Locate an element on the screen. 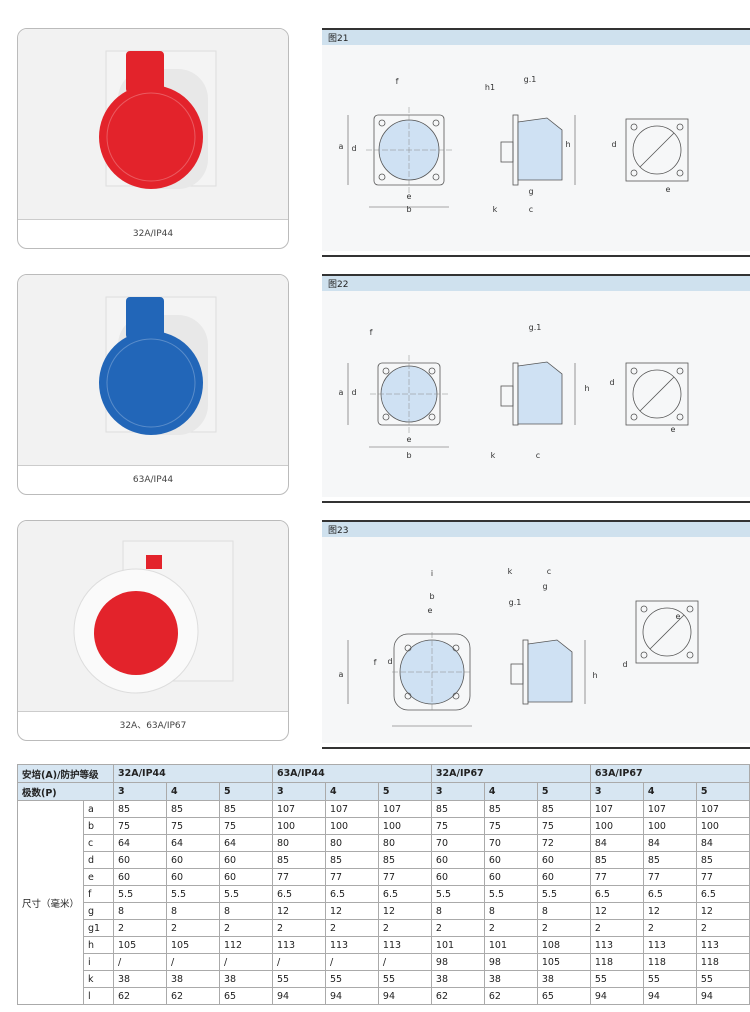 This screenshot has width=750, height=1012. product-caption: 32A、63A/IP67 is located at coordinates (153, 725).